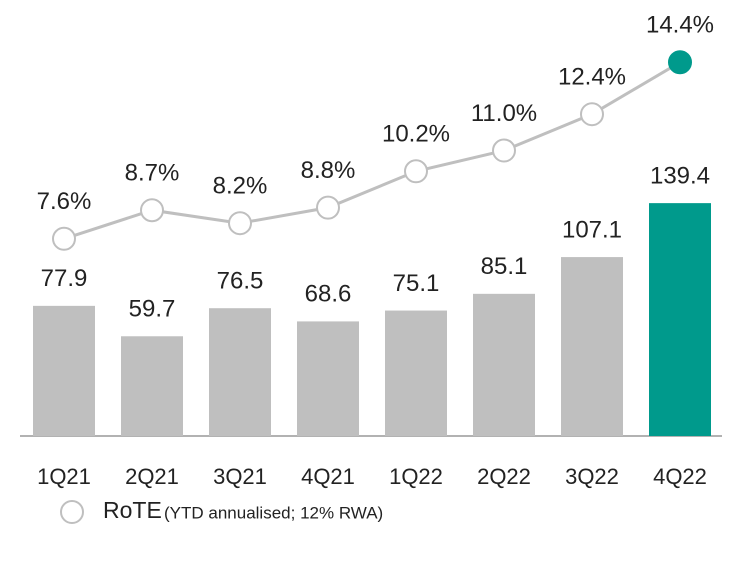  Describe the element at coordinates (416, 134) in the screenshot. I see `line-value-label: 10.2%` at that location.